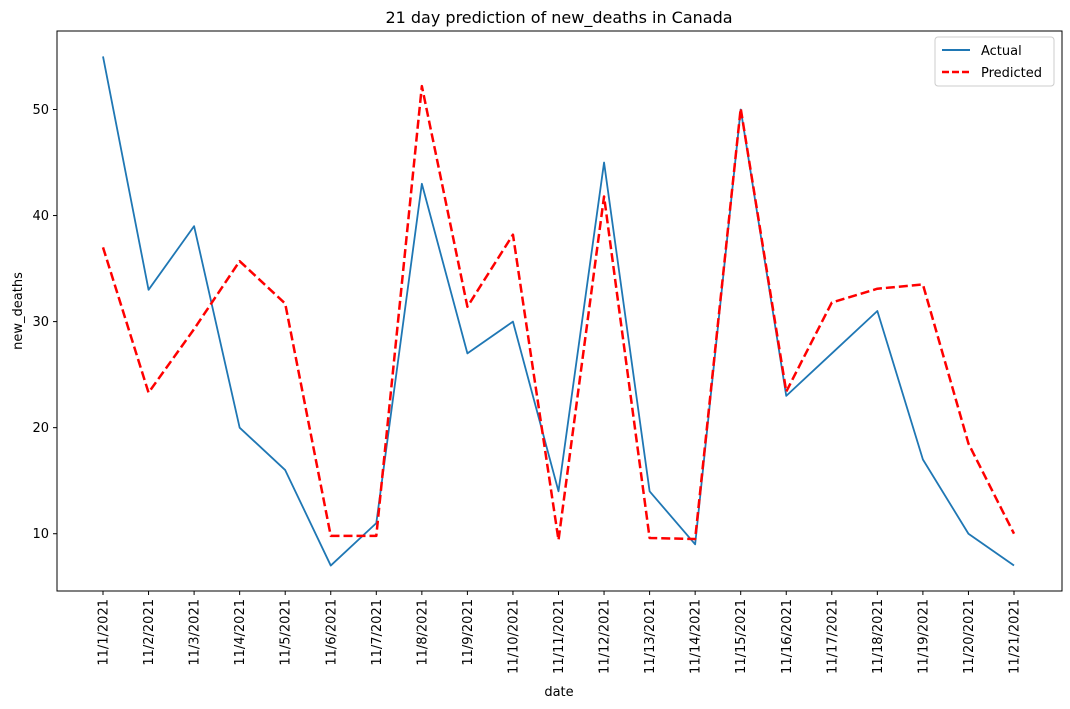  What do you see at coordinates (195, 632) in the screenshot?
I see `x-tick-label: 11/3/2021` at bounding box center [195, 632].